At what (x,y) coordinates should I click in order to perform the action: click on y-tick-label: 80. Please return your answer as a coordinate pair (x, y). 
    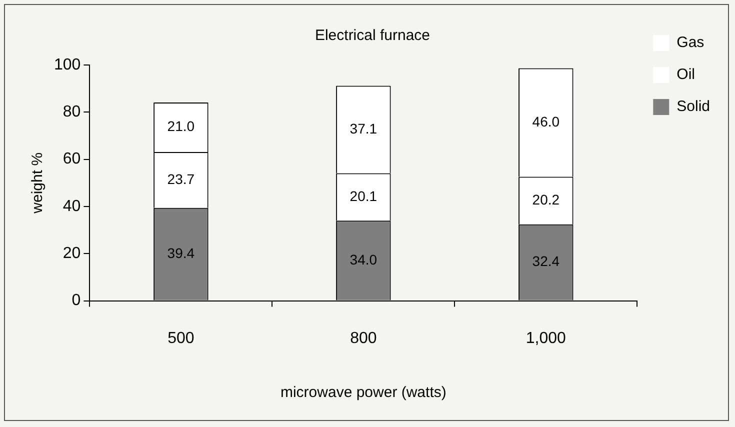
    Looking at the image, I should click on (71, 112).